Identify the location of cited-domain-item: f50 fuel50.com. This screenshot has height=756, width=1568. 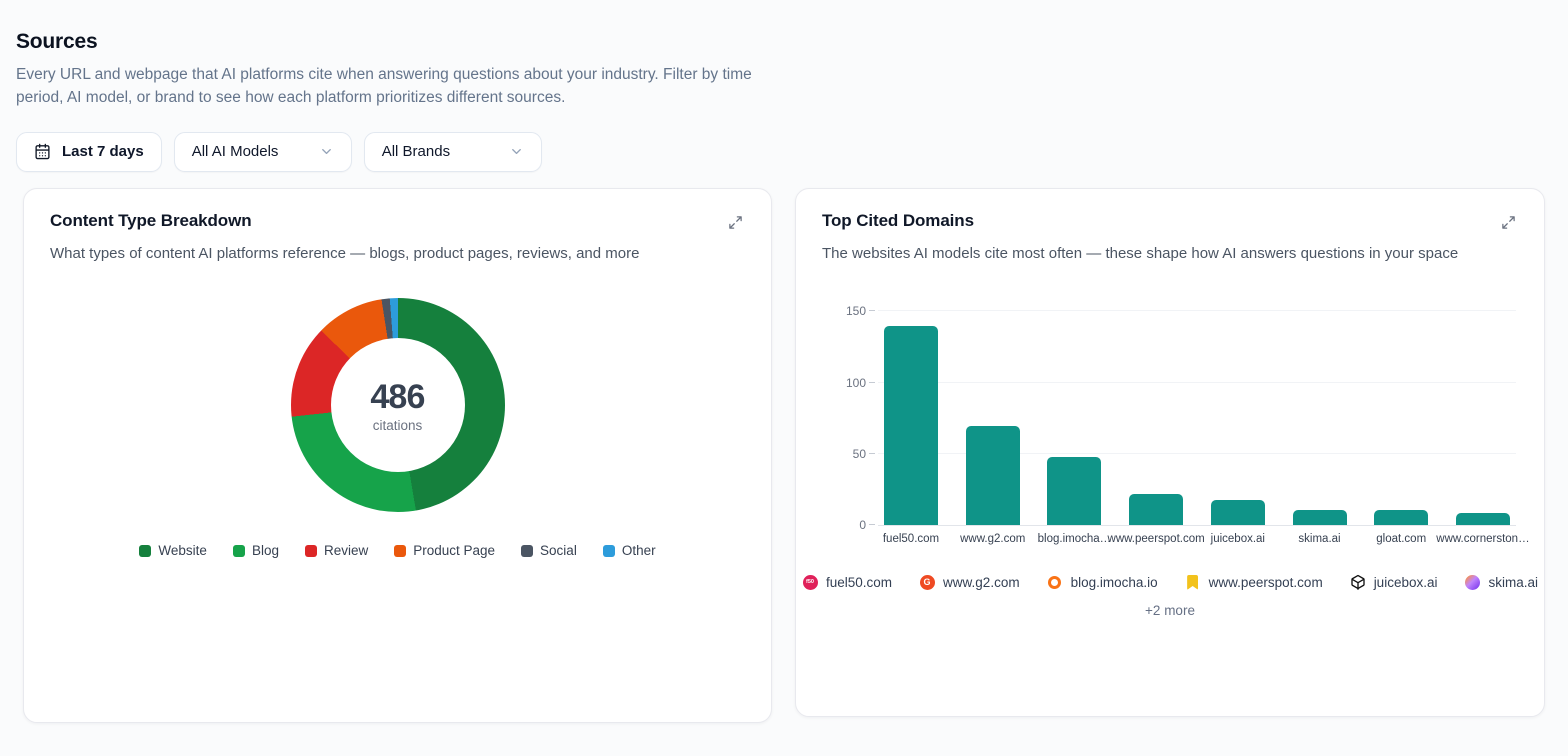
(847, 582).